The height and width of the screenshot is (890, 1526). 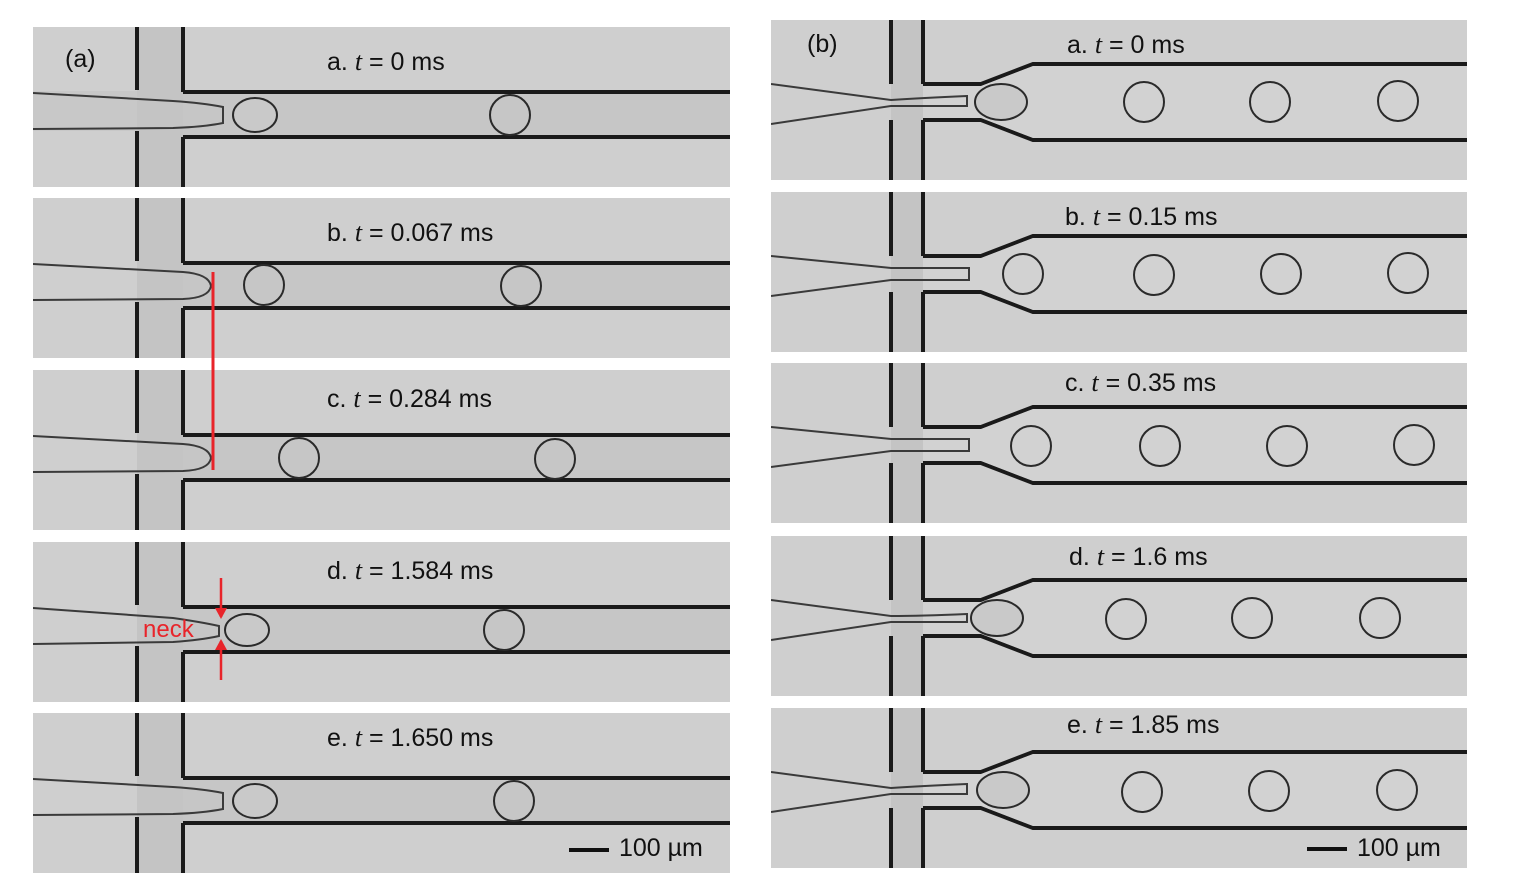 I want to click on micrograph-a-c, so click(x=381, y=450).